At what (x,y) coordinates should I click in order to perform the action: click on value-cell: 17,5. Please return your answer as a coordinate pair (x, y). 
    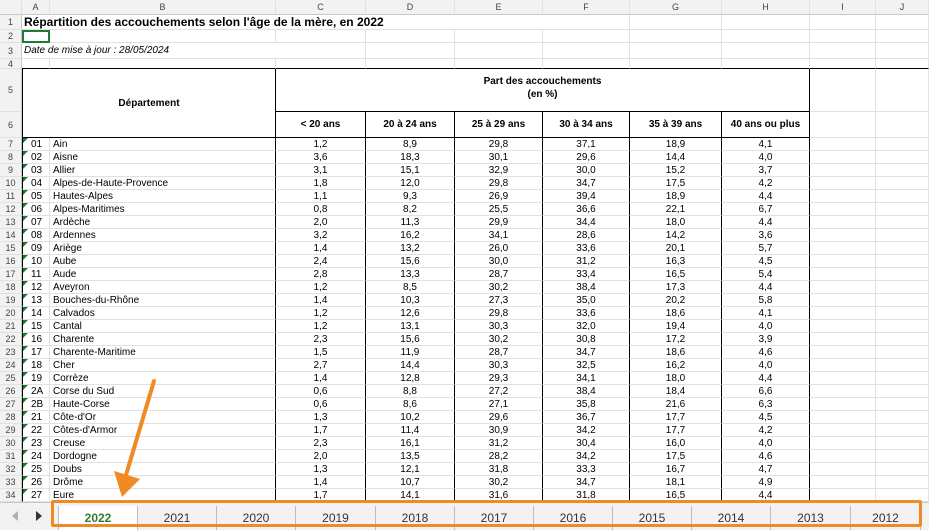
    Looking at the image, I should click on (676, 183).